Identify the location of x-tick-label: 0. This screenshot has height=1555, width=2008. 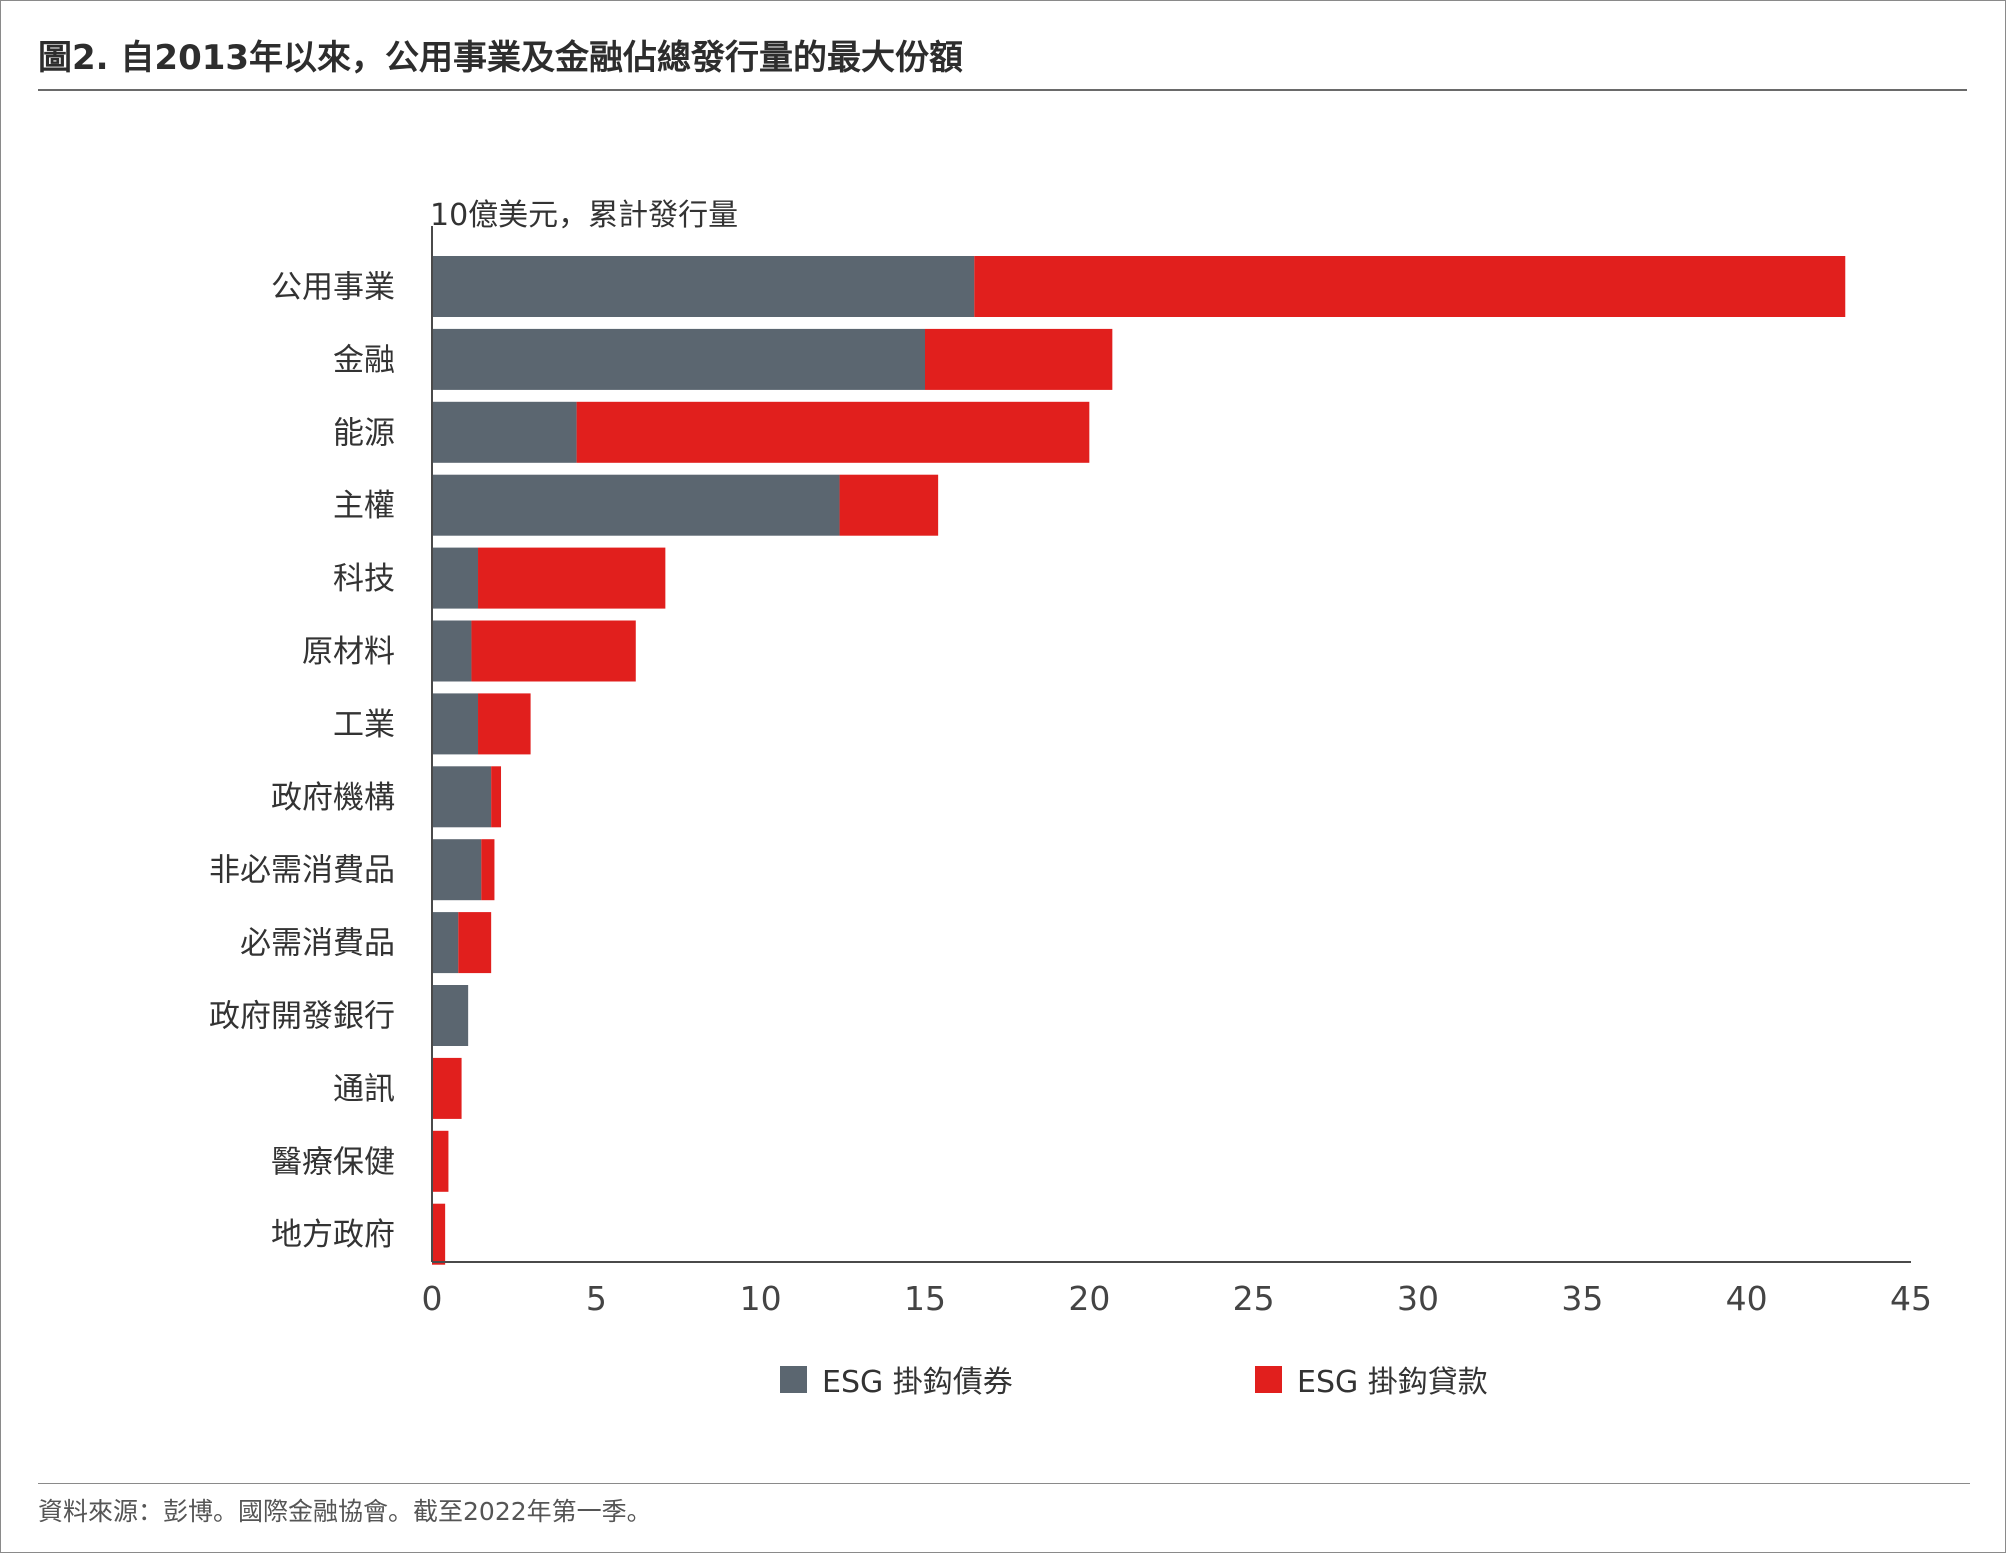
(432, 1298).